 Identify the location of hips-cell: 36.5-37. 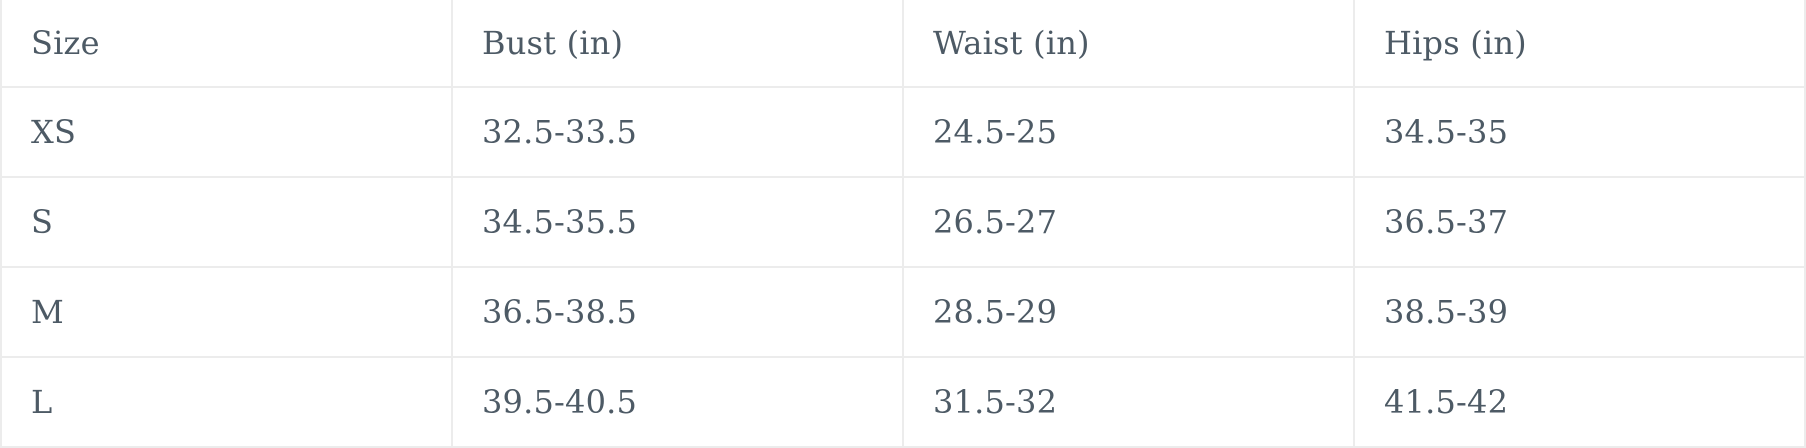
(1579, 222).